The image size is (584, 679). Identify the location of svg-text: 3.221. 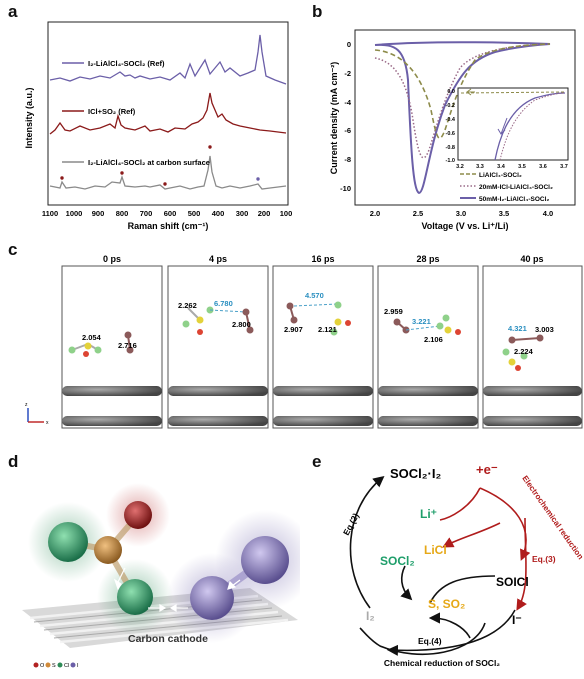
(421, 321).